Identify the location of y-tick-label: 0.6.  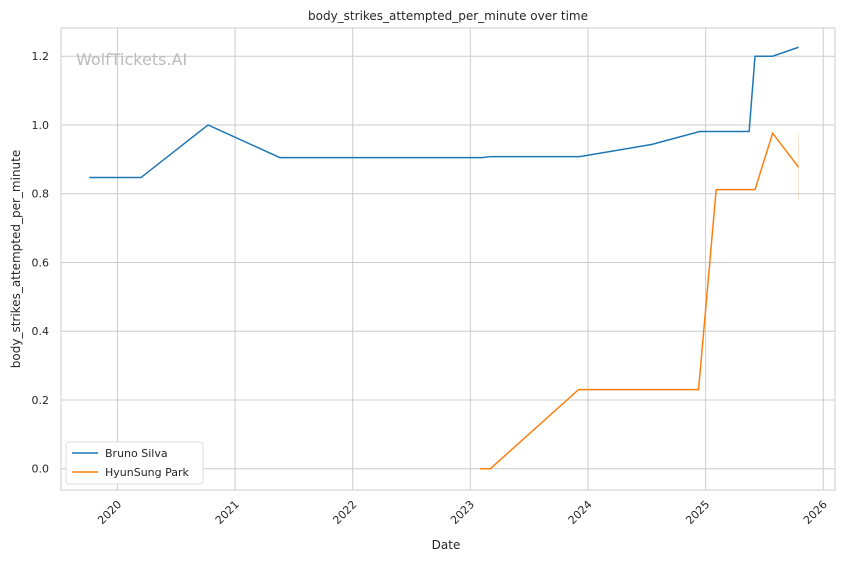
(41, 262).